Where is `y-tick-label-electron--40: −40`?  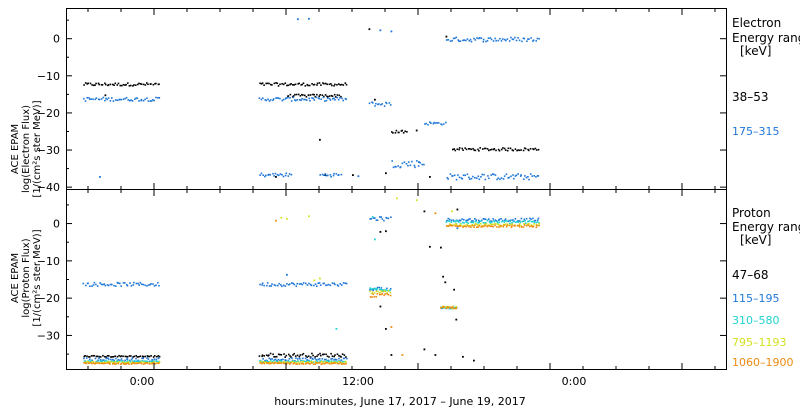 y-tick-label-electron--40: −40 is located at coordinates (48, 187).